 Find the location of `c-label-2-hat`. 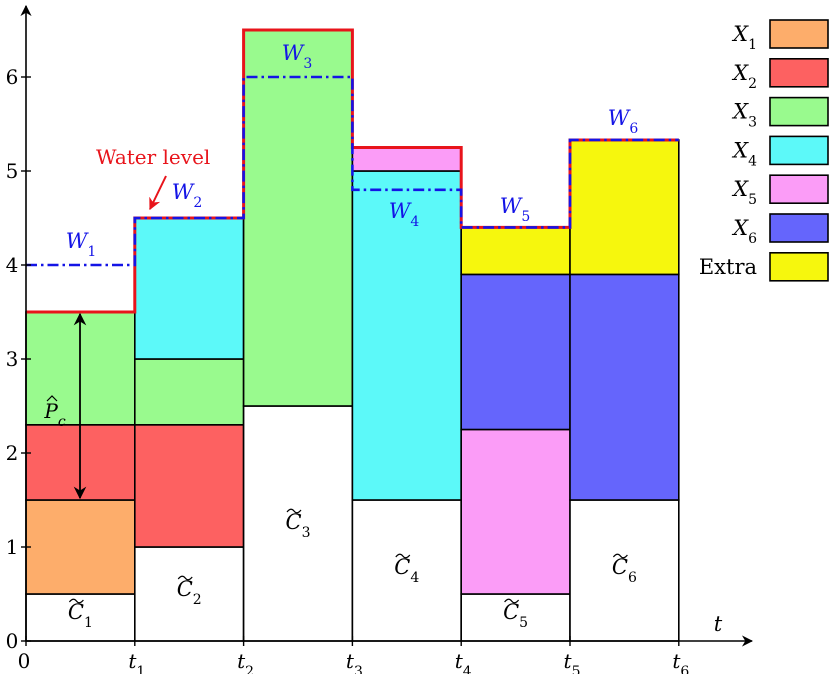

c-label-2-hat is located at coordinates (185, 578).